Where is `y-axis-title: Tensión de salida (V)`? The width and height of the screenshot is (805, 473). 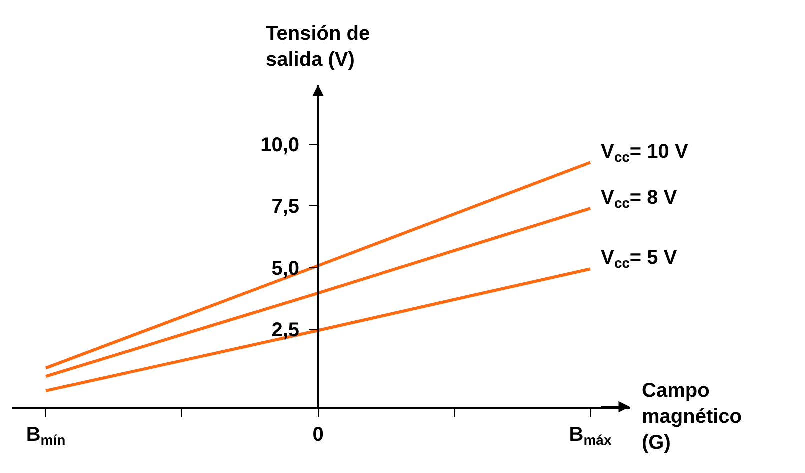 y-axis-title: Tensión de salida (V) is located at coordinates (318, 47).